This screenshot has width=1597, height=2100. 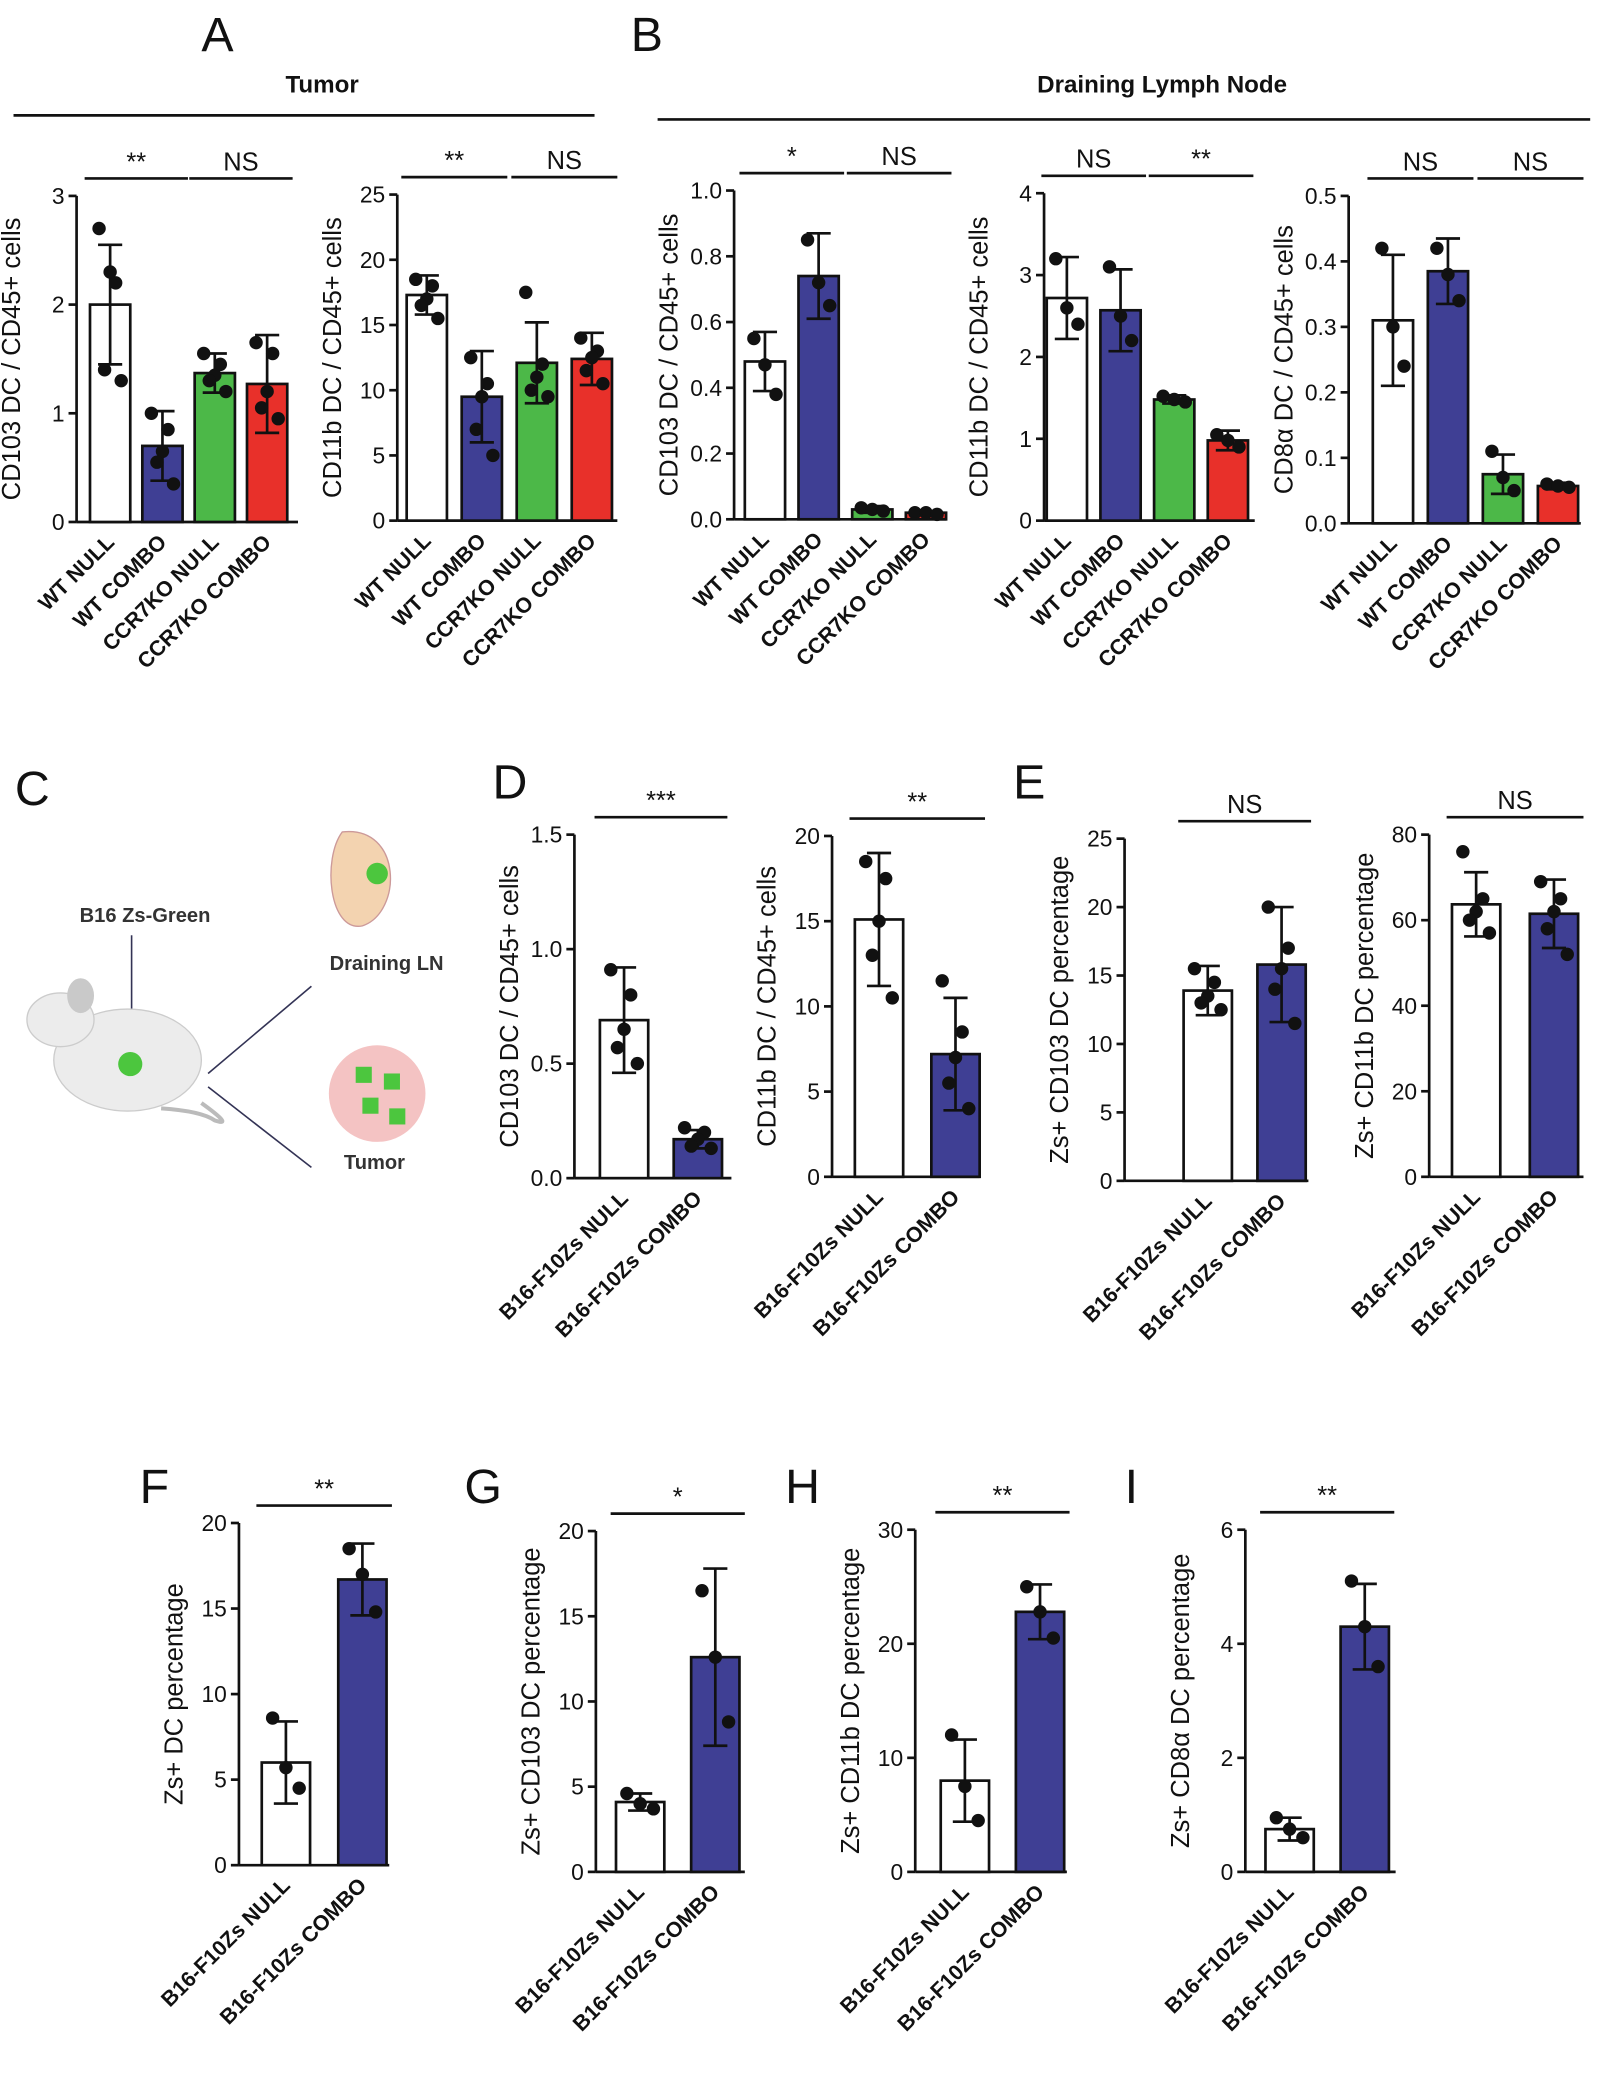 I want to click on panel-label: G, so click(x=483, y=1487).